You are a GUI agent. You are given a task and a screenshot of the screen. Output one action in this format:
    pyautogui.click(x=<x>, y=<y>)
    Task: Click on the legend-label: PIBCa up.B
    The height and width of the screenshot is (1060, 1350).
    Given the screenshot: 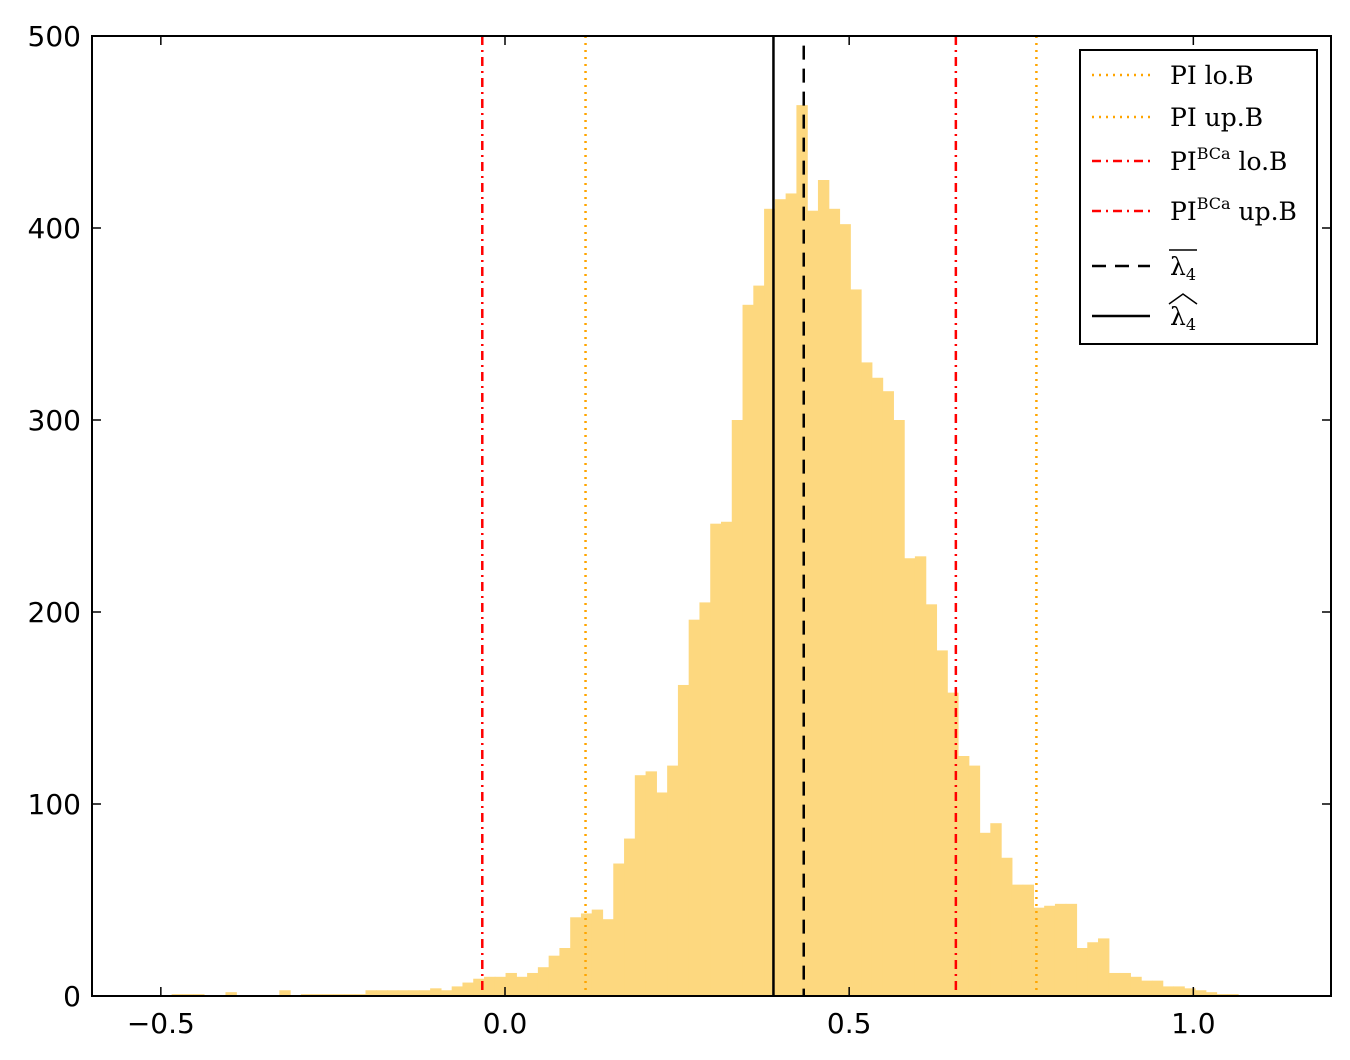 What is the action you would take?
    pyautogui.click(x=1233, y=210)
    